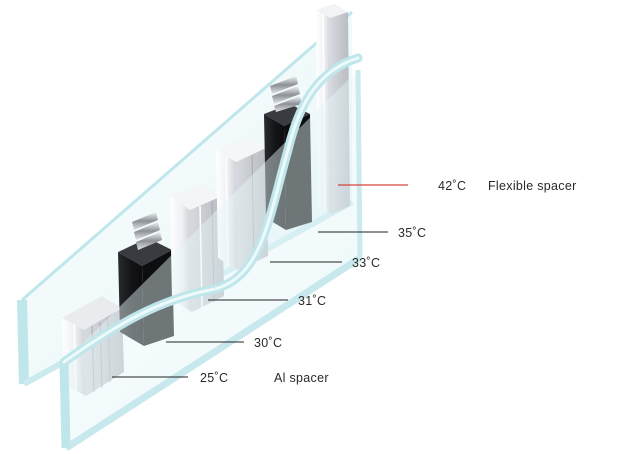 The image size is (627, 454). What do you see at coordinates (312, 301) in the screenshot?
I see `temp-31-label: 31˚C` at bounding box center [312, 301].